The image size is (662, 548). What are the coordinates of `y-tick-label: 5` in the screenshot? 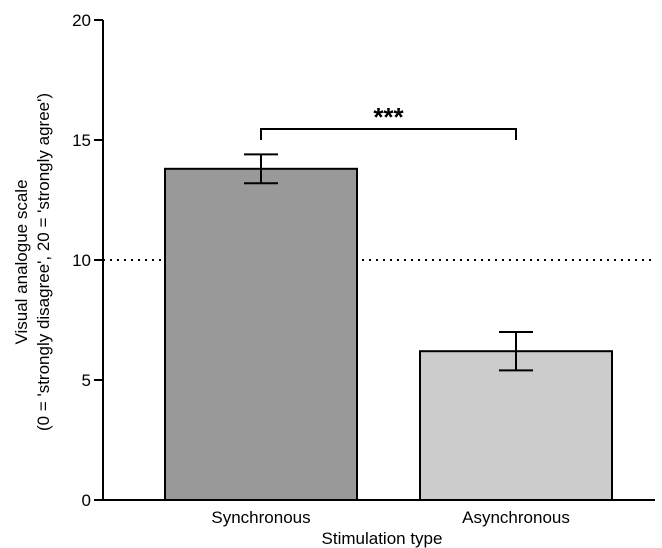 It's located at (86, 380).